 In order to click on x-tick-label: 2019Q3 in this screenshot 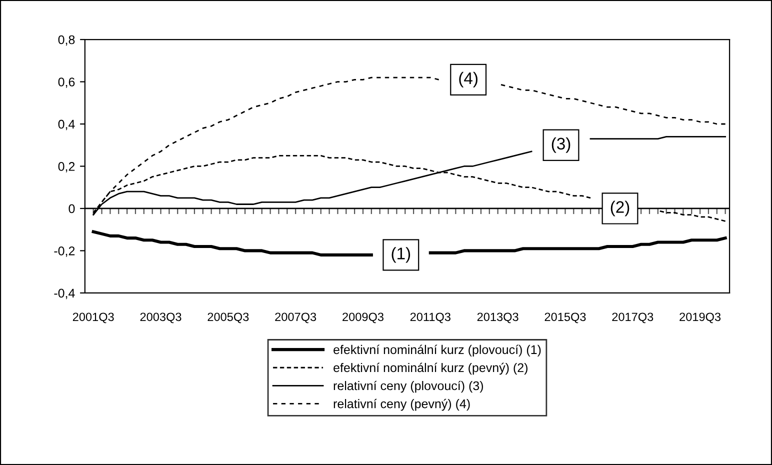, I will do `click(700, 318)`.